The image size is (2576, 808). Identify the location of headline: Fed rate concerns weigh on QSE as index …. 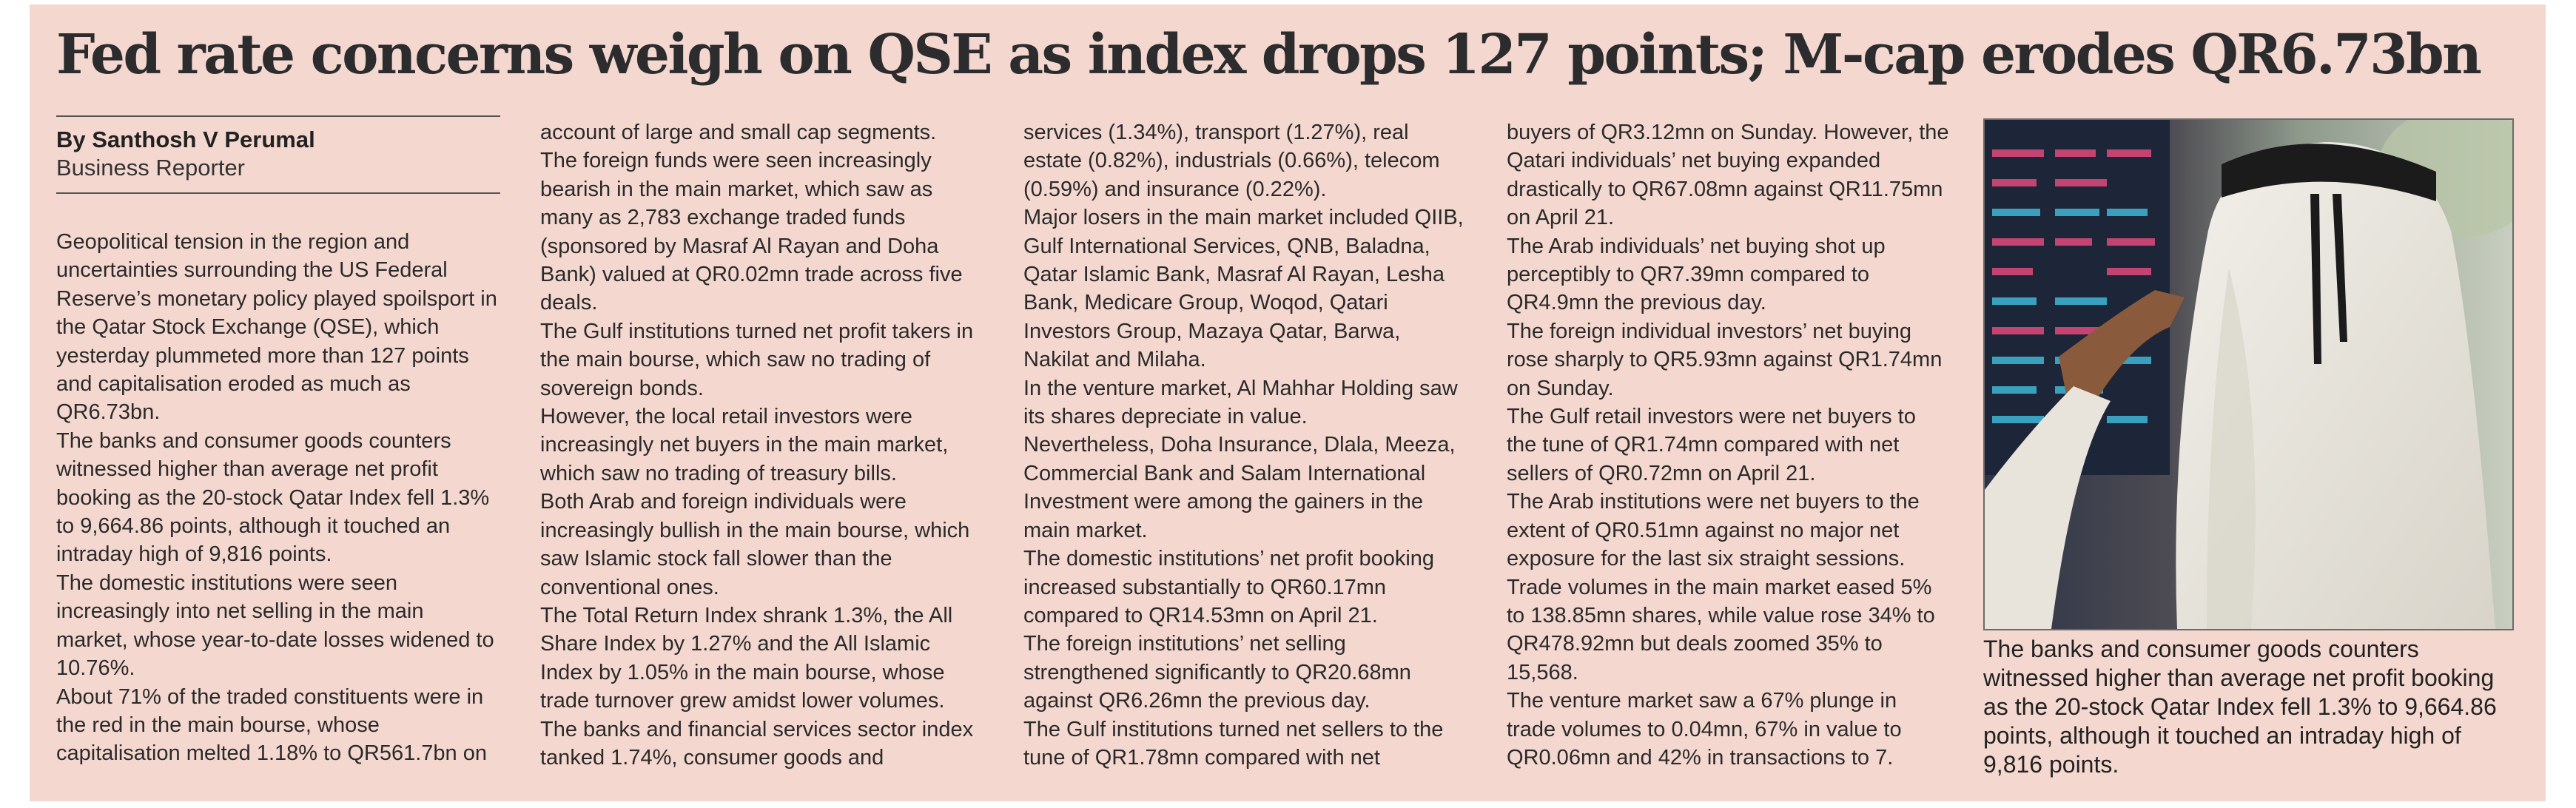
(1269, 55).